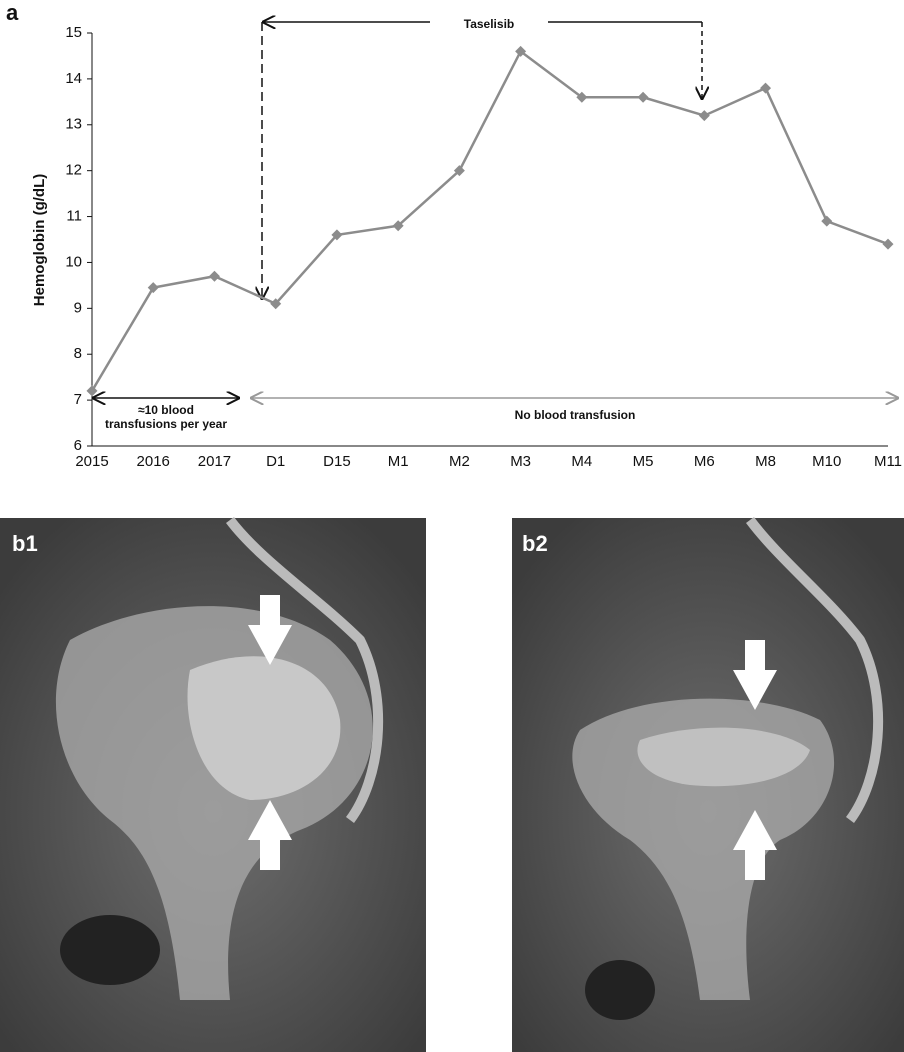  What do you see at coordinates (765, 461) in the screenshot?
I see `x-tick-label: M8` at bounding box center [765, 461].